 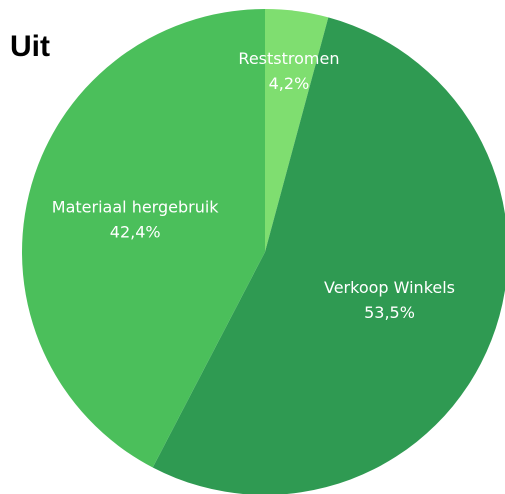 What do you see at coordinates (135, 207) in the screenshot?
I see `slice-label: Materiaal hergebruik` at bounding box center [135, 207].